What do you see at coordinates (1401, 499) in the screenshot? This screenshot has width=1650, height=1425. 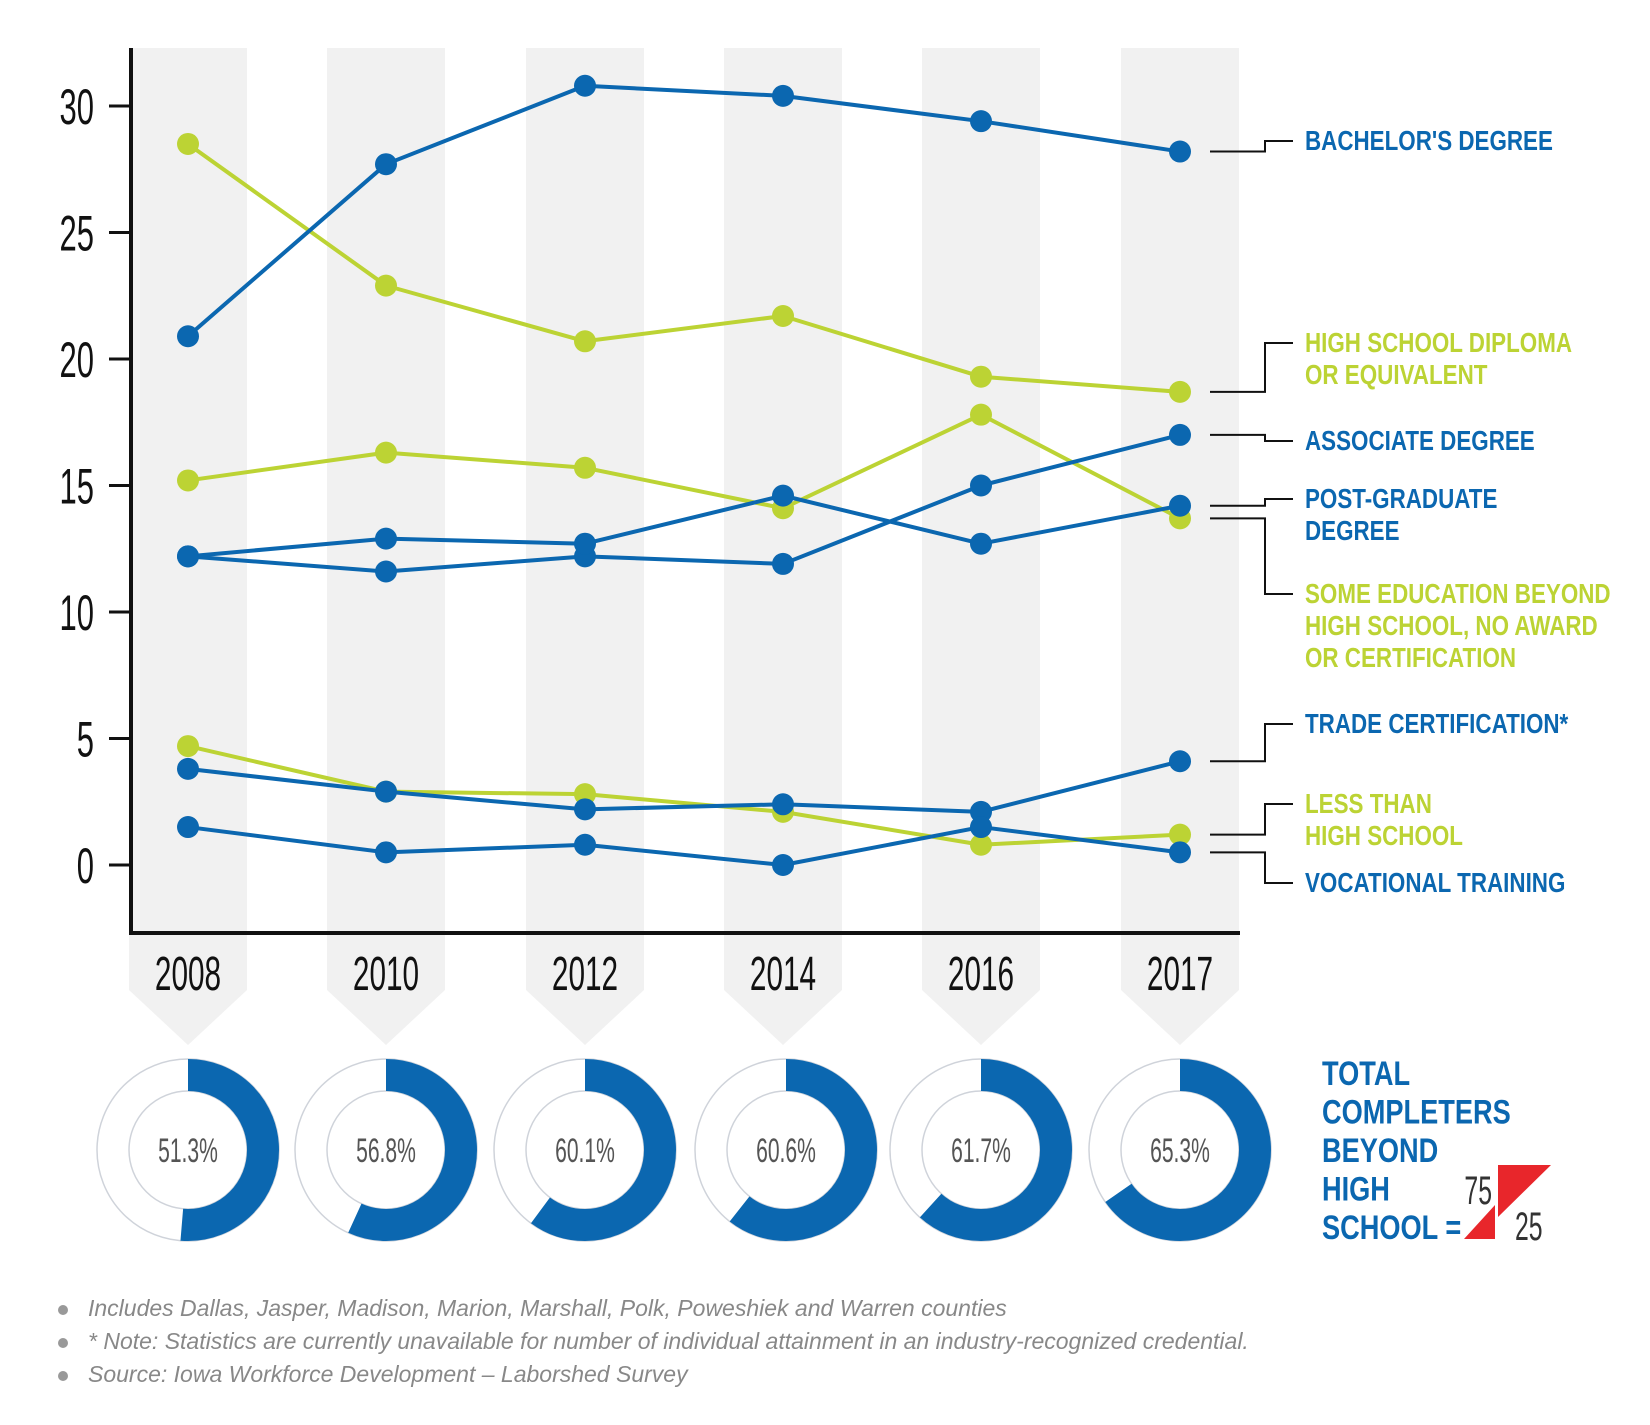 I see `series-label-post-graduate-degree: POST-GRADUATE` at bounding box center [1401, 499].